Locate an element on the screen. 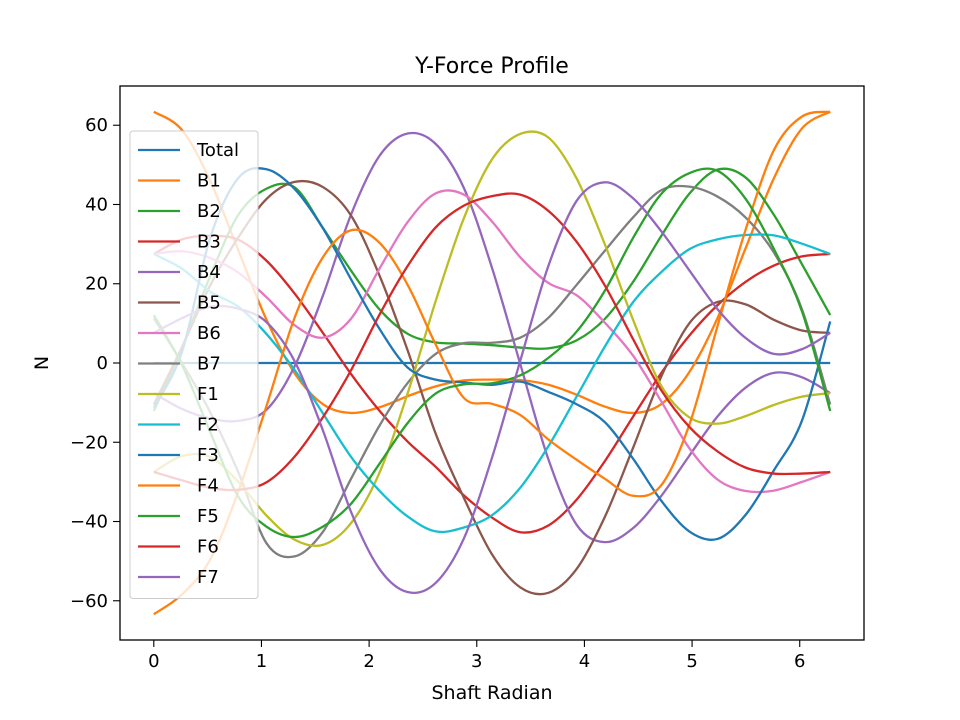 Image resolution: width=960 pixels, height=720 pixels. legend-label: F7 is located at coordinates (208, 577).